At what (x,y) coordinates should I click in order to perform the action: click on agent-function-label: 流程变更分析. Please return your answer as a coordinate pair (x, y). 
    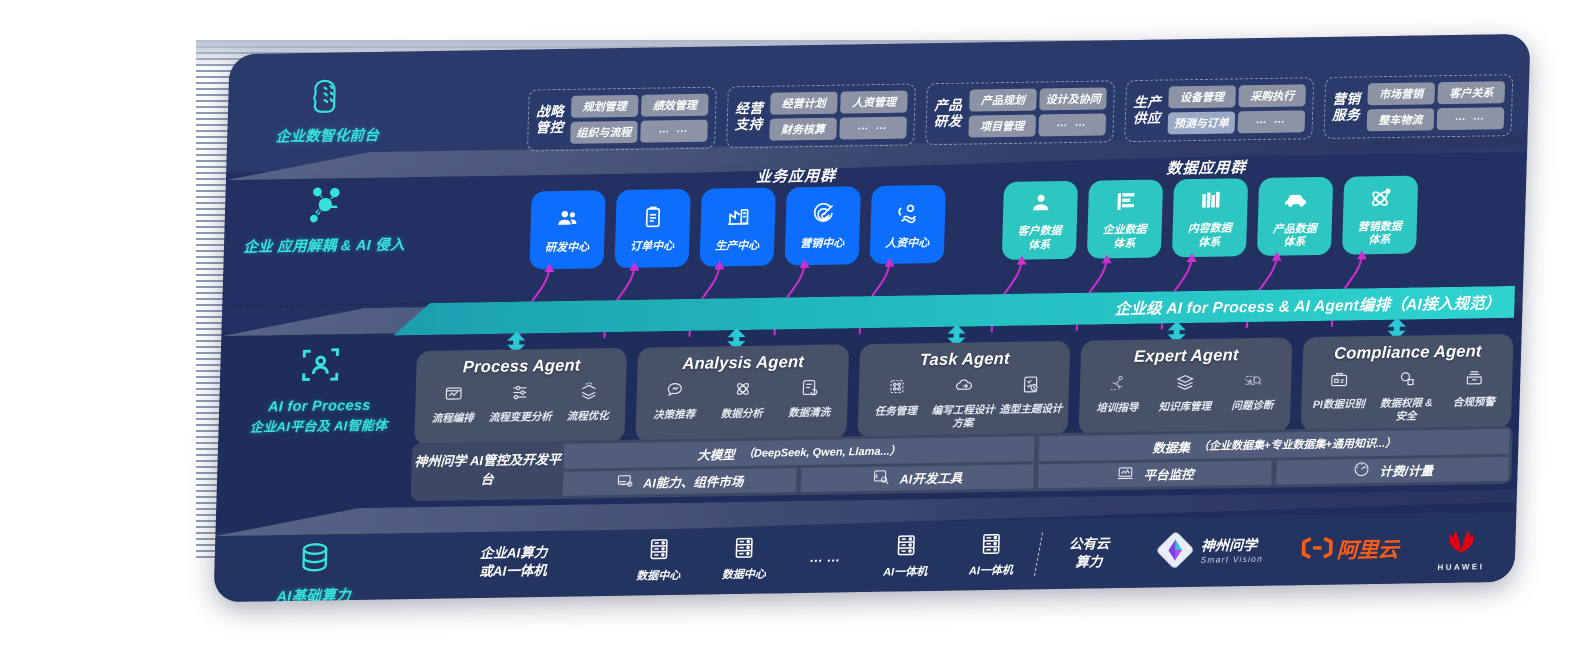
    Looking at the image, I should click on (520, 417).